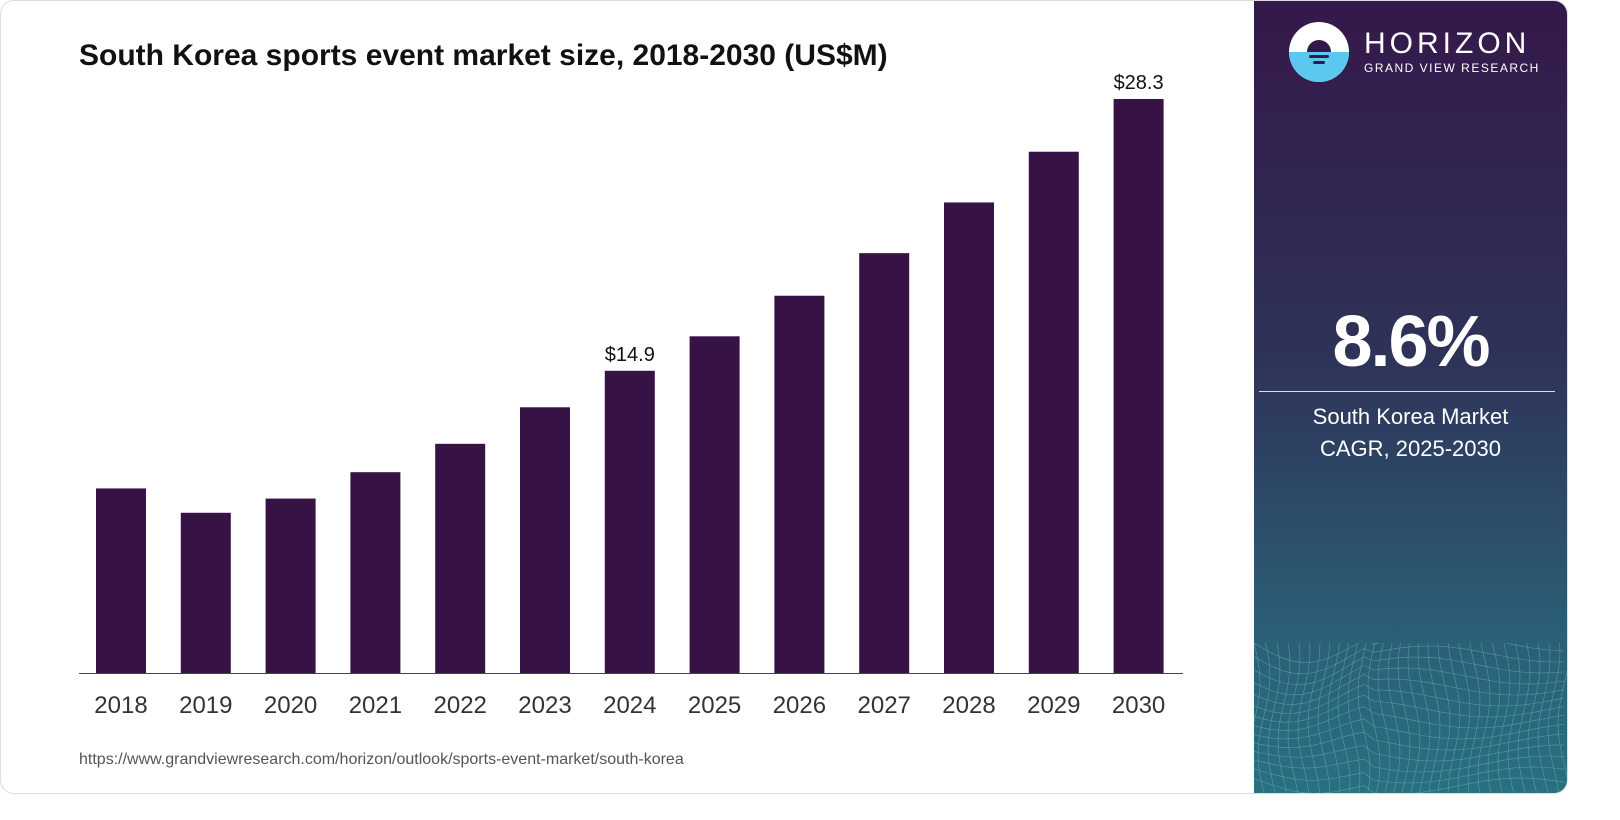 The height and width of the screenshot is (820, 1620). Describe the element at coordinates (375, 572) in the screenshot. I see `bar-2021` at that location.